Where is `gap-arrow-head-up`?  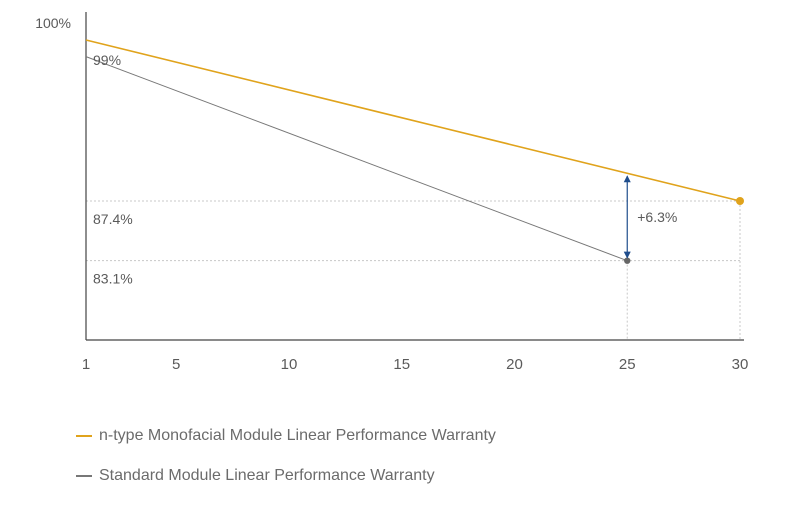 gap-arrow-head-up is located at coordinates (627, 179).